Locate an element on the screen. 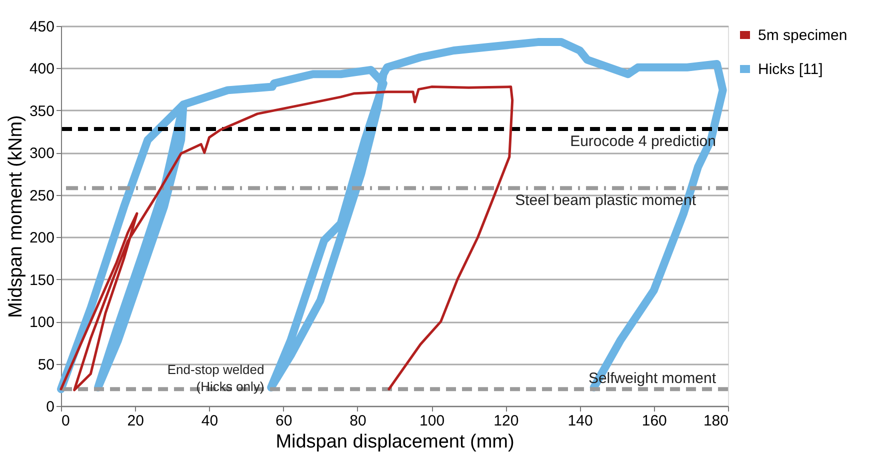 This screenshot has width=891, height=460. x-tick-label: 160 is located at coordinates (654, 421).